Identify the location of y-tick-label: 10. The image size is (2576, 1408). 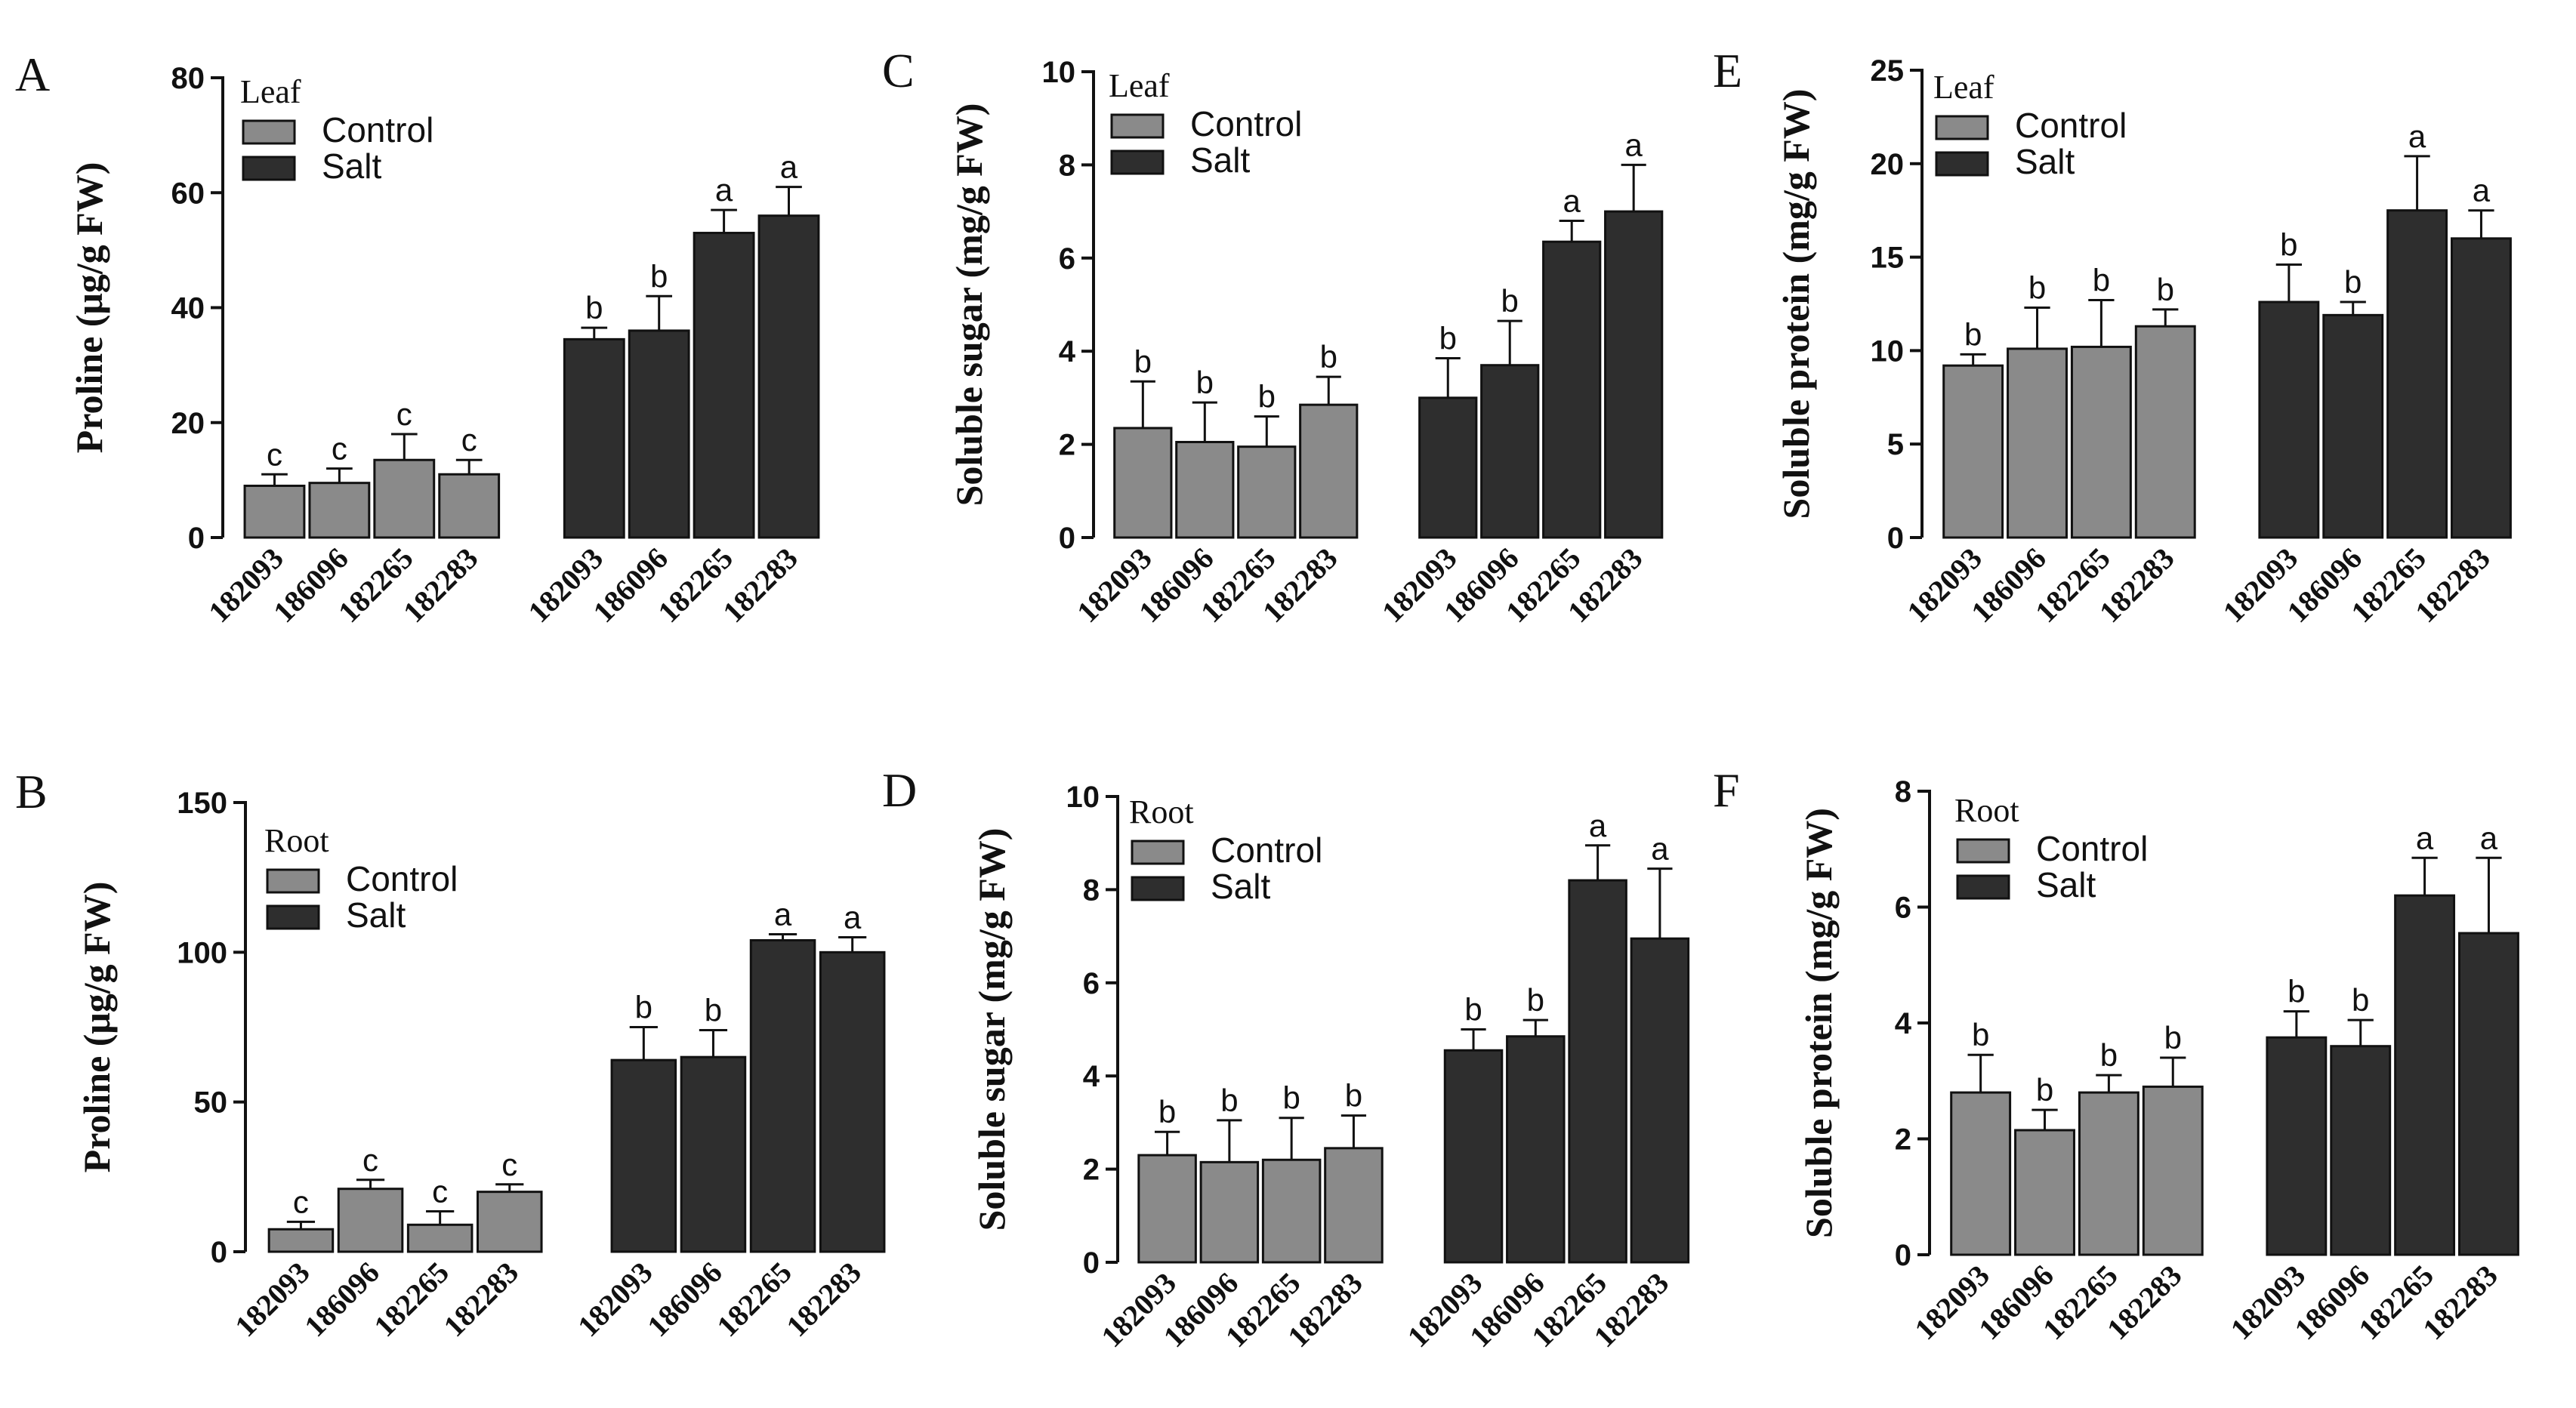
(1059, 72).